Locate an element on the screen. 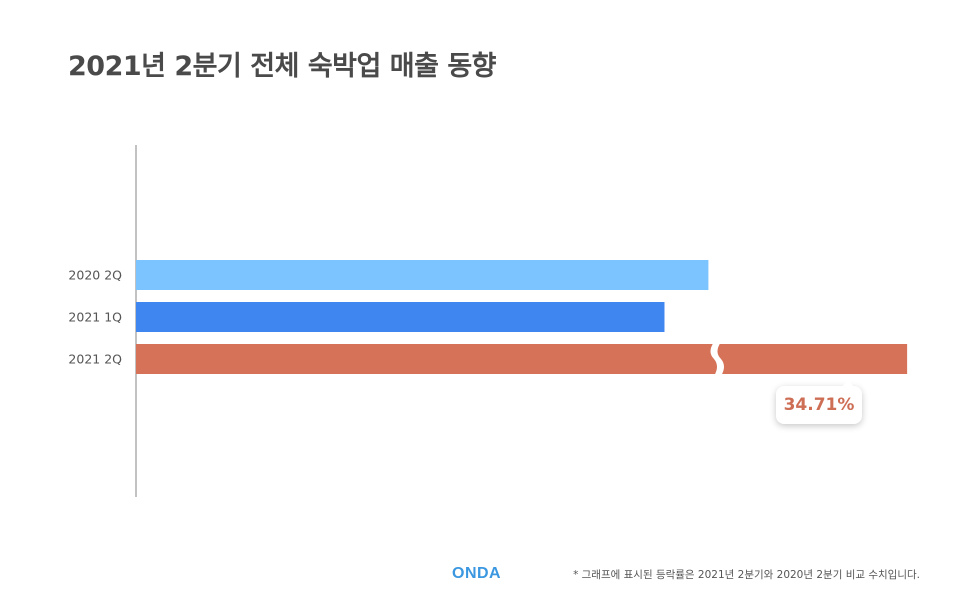  bar-2021-1q is located at coordinates (400, 317).